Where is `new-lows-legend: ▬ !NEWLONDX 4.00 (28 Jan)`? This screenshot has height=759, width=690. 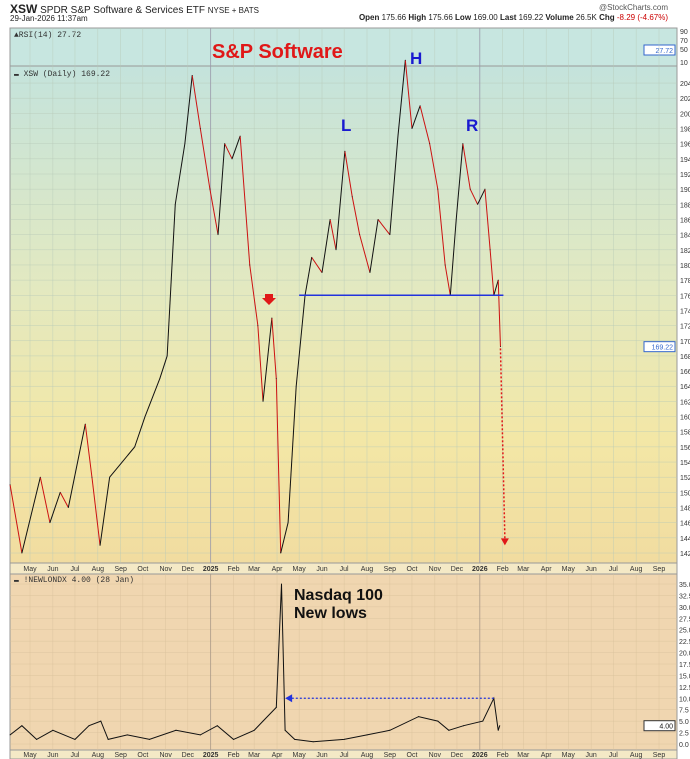
new-lows-legend: ▬ !NEWLONDX 4.00 (28 Jan) is located at coordinates (74, 580).